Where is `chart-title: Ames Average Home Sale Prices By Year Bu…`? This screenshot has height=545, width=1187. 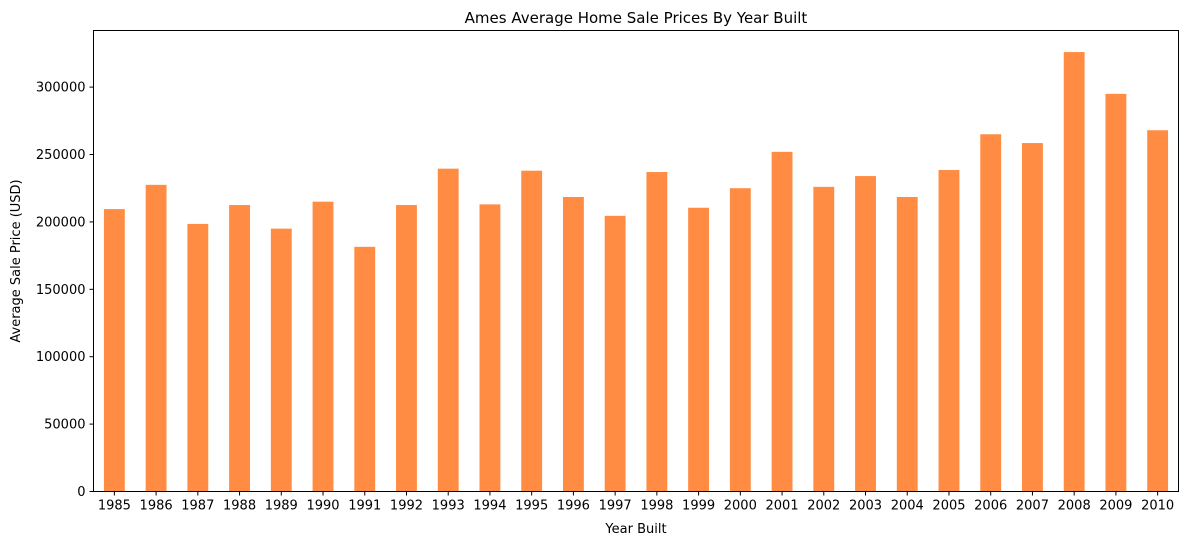 chart-title: Ames Average Home Sale Prices By Year Bu… is located at coordinates (636, 18).